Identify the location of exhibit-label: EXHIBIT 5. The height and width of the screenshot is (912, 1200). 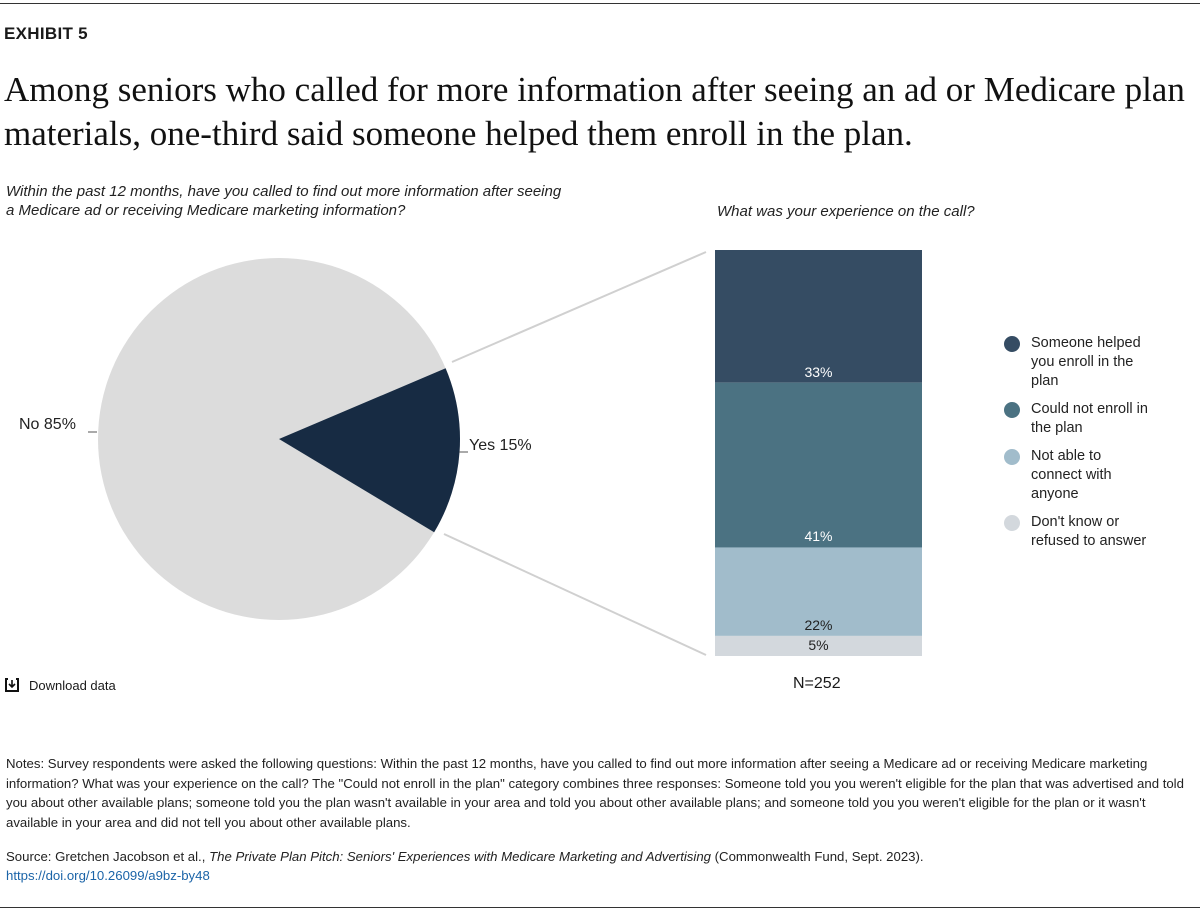
(46, 33).